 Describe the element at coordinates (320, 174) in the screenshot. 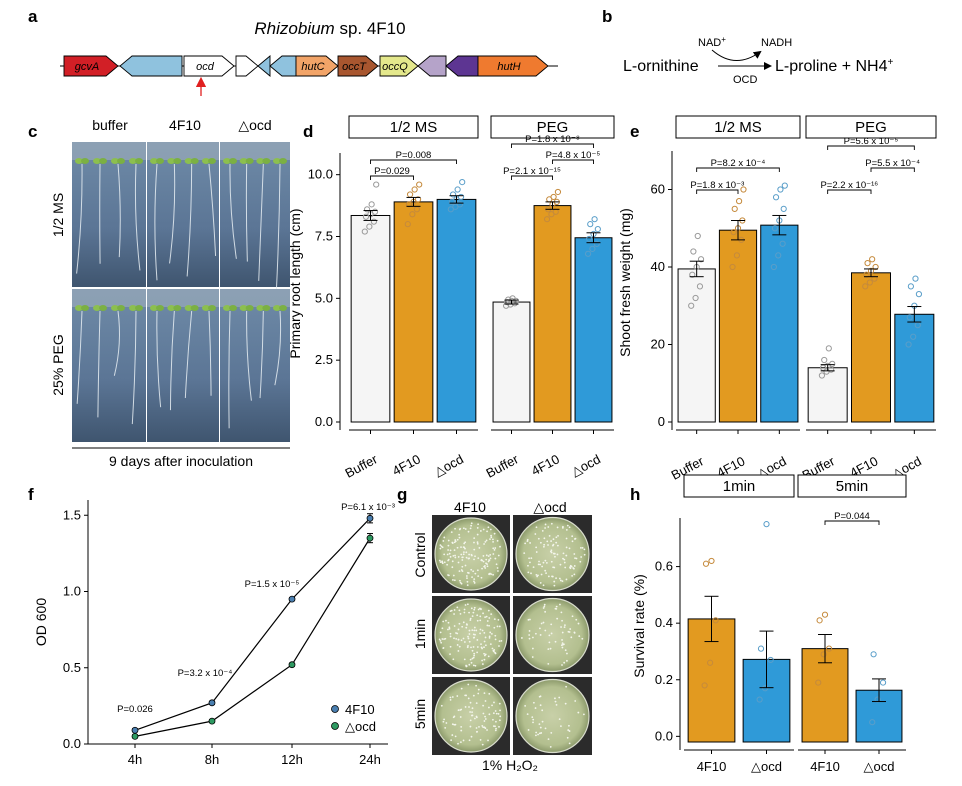

I see `y-tick-label: 10.0` at that location.